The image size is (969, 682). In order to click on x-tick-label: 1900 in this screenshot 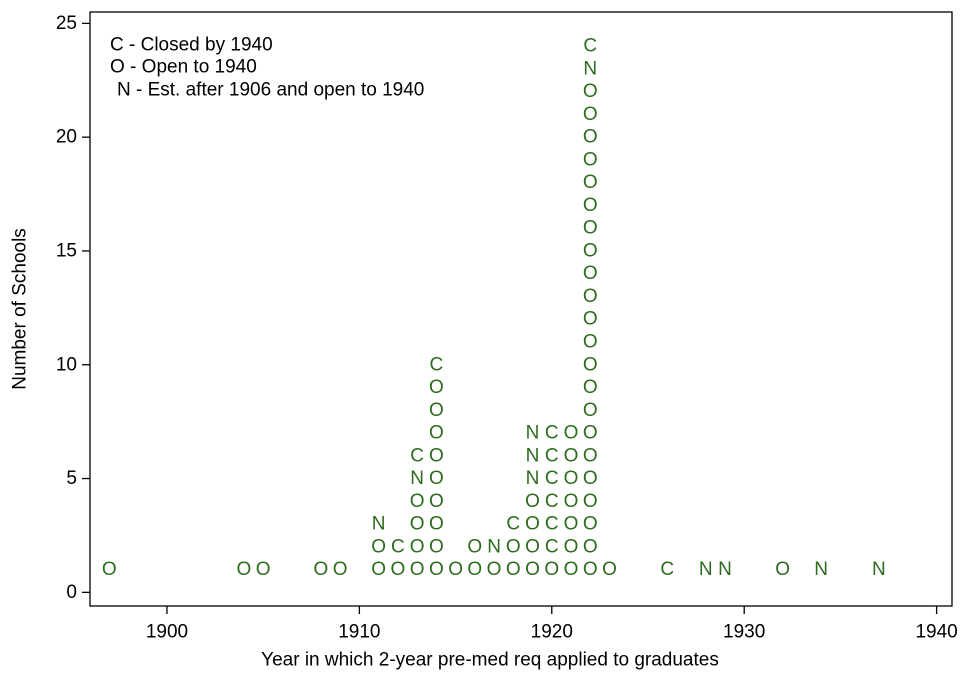, I will do `click(167, 632)`.